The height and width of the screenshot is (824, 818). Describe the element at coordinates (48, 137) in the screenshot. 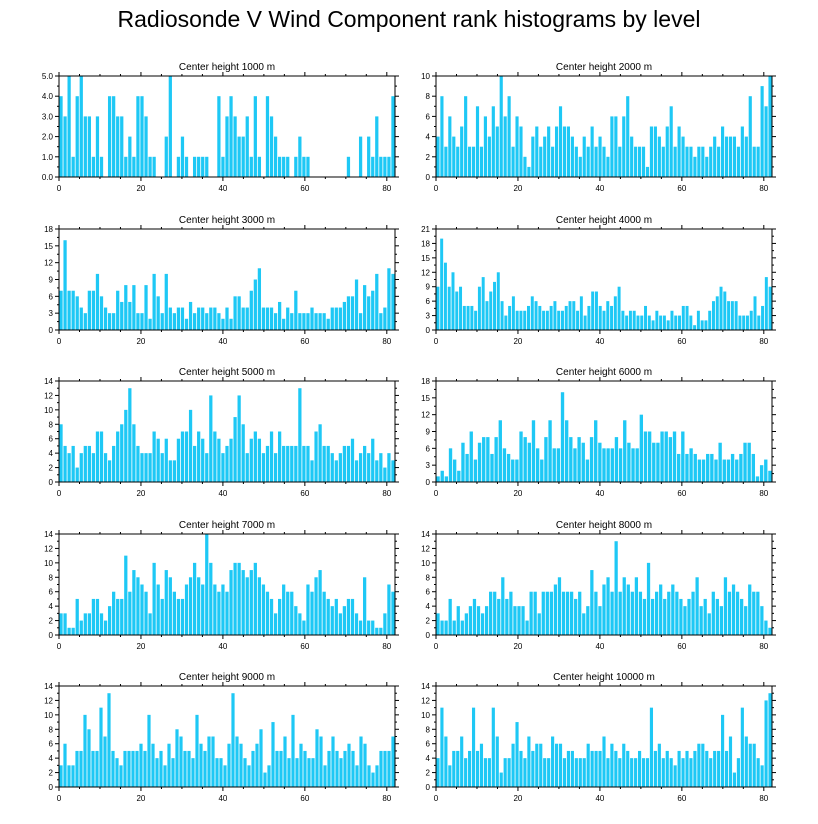

I see `panel-1-ytick-label: 2.0` at that location.